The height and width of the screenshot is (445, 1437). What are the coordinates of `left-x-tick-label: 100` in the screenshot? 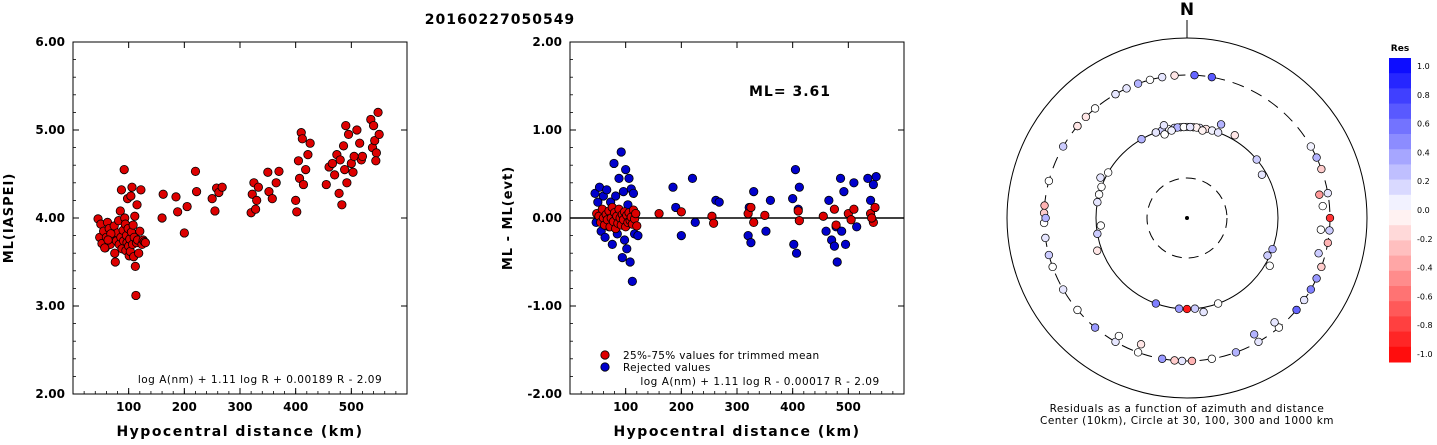 It's located at (128, 407).